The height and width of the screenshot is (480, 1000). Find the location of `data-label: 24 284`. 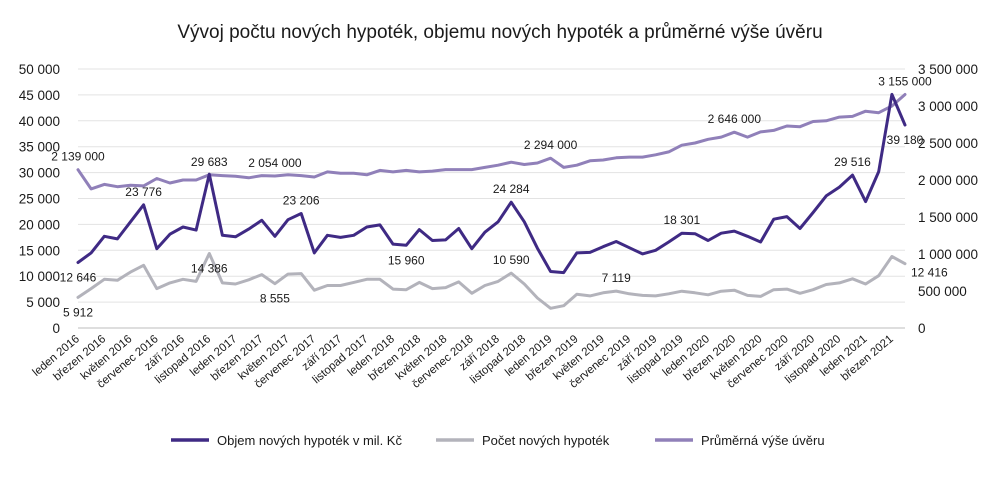

data-label: 24 284 is located at coordinates (511, 189).